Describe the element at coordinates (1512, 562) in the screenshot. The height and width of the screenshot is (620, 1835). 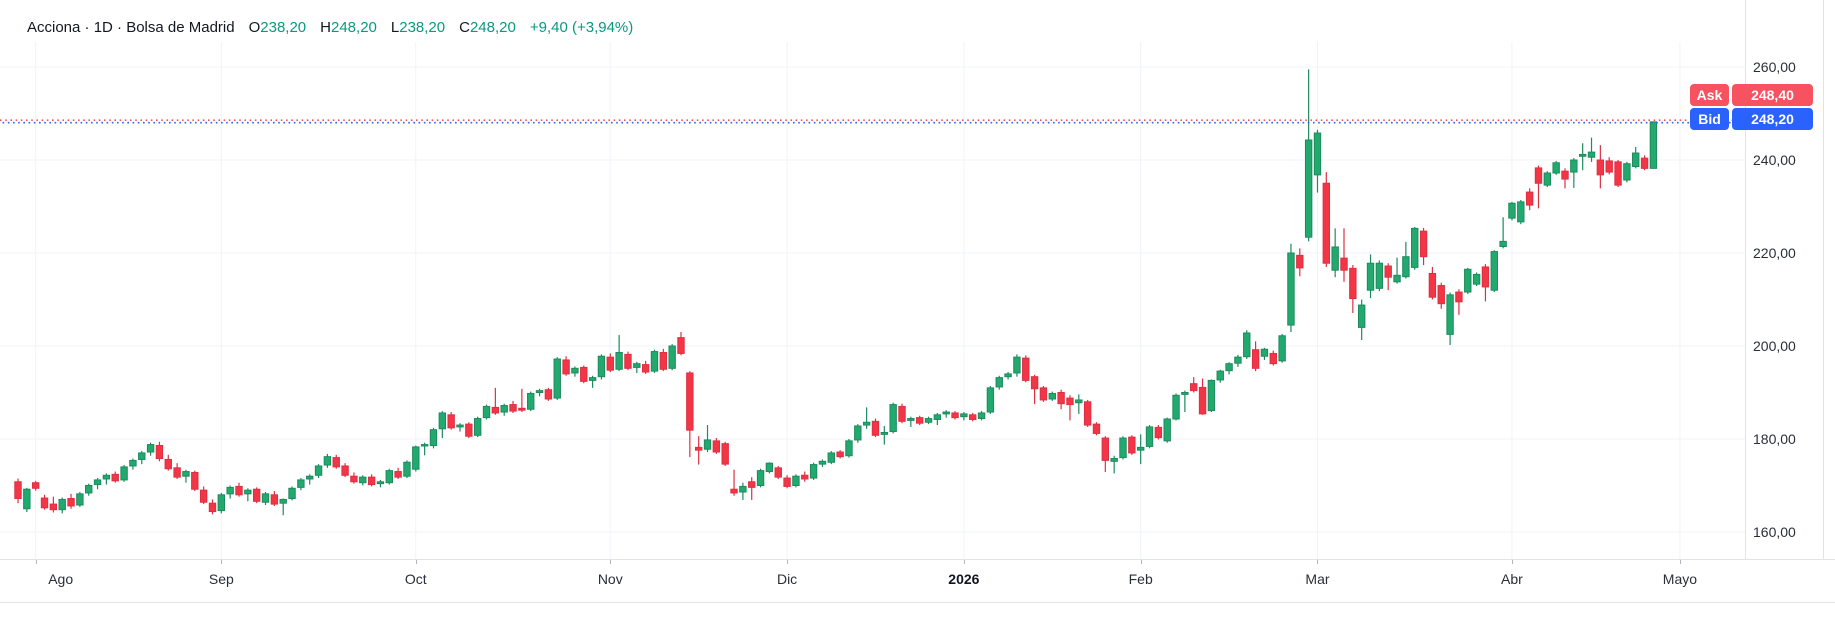
I see `time-axis-tick` at that location.